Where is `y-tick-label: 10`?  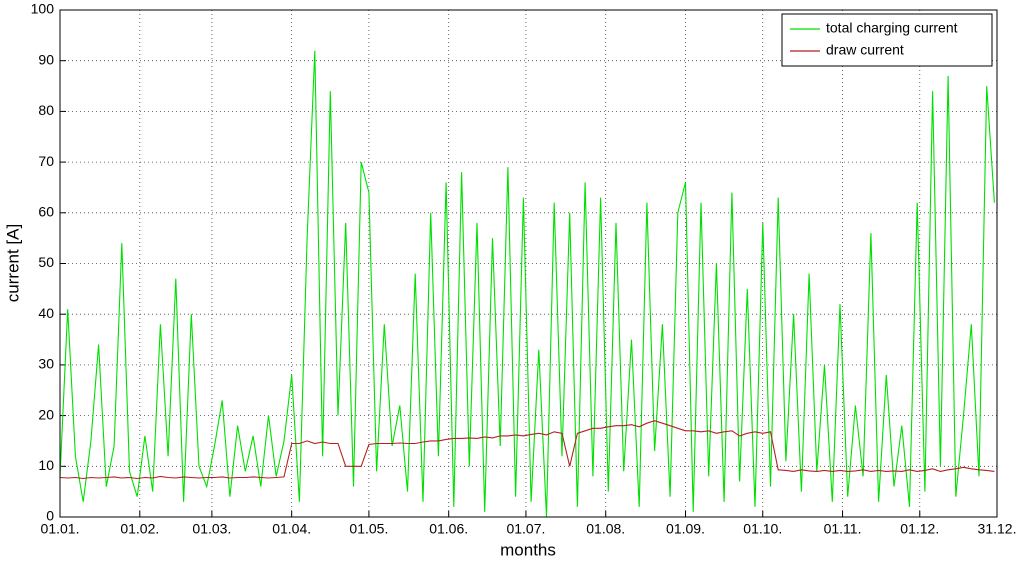 y-tick-label: 10 is located at coordinates (46, 465).